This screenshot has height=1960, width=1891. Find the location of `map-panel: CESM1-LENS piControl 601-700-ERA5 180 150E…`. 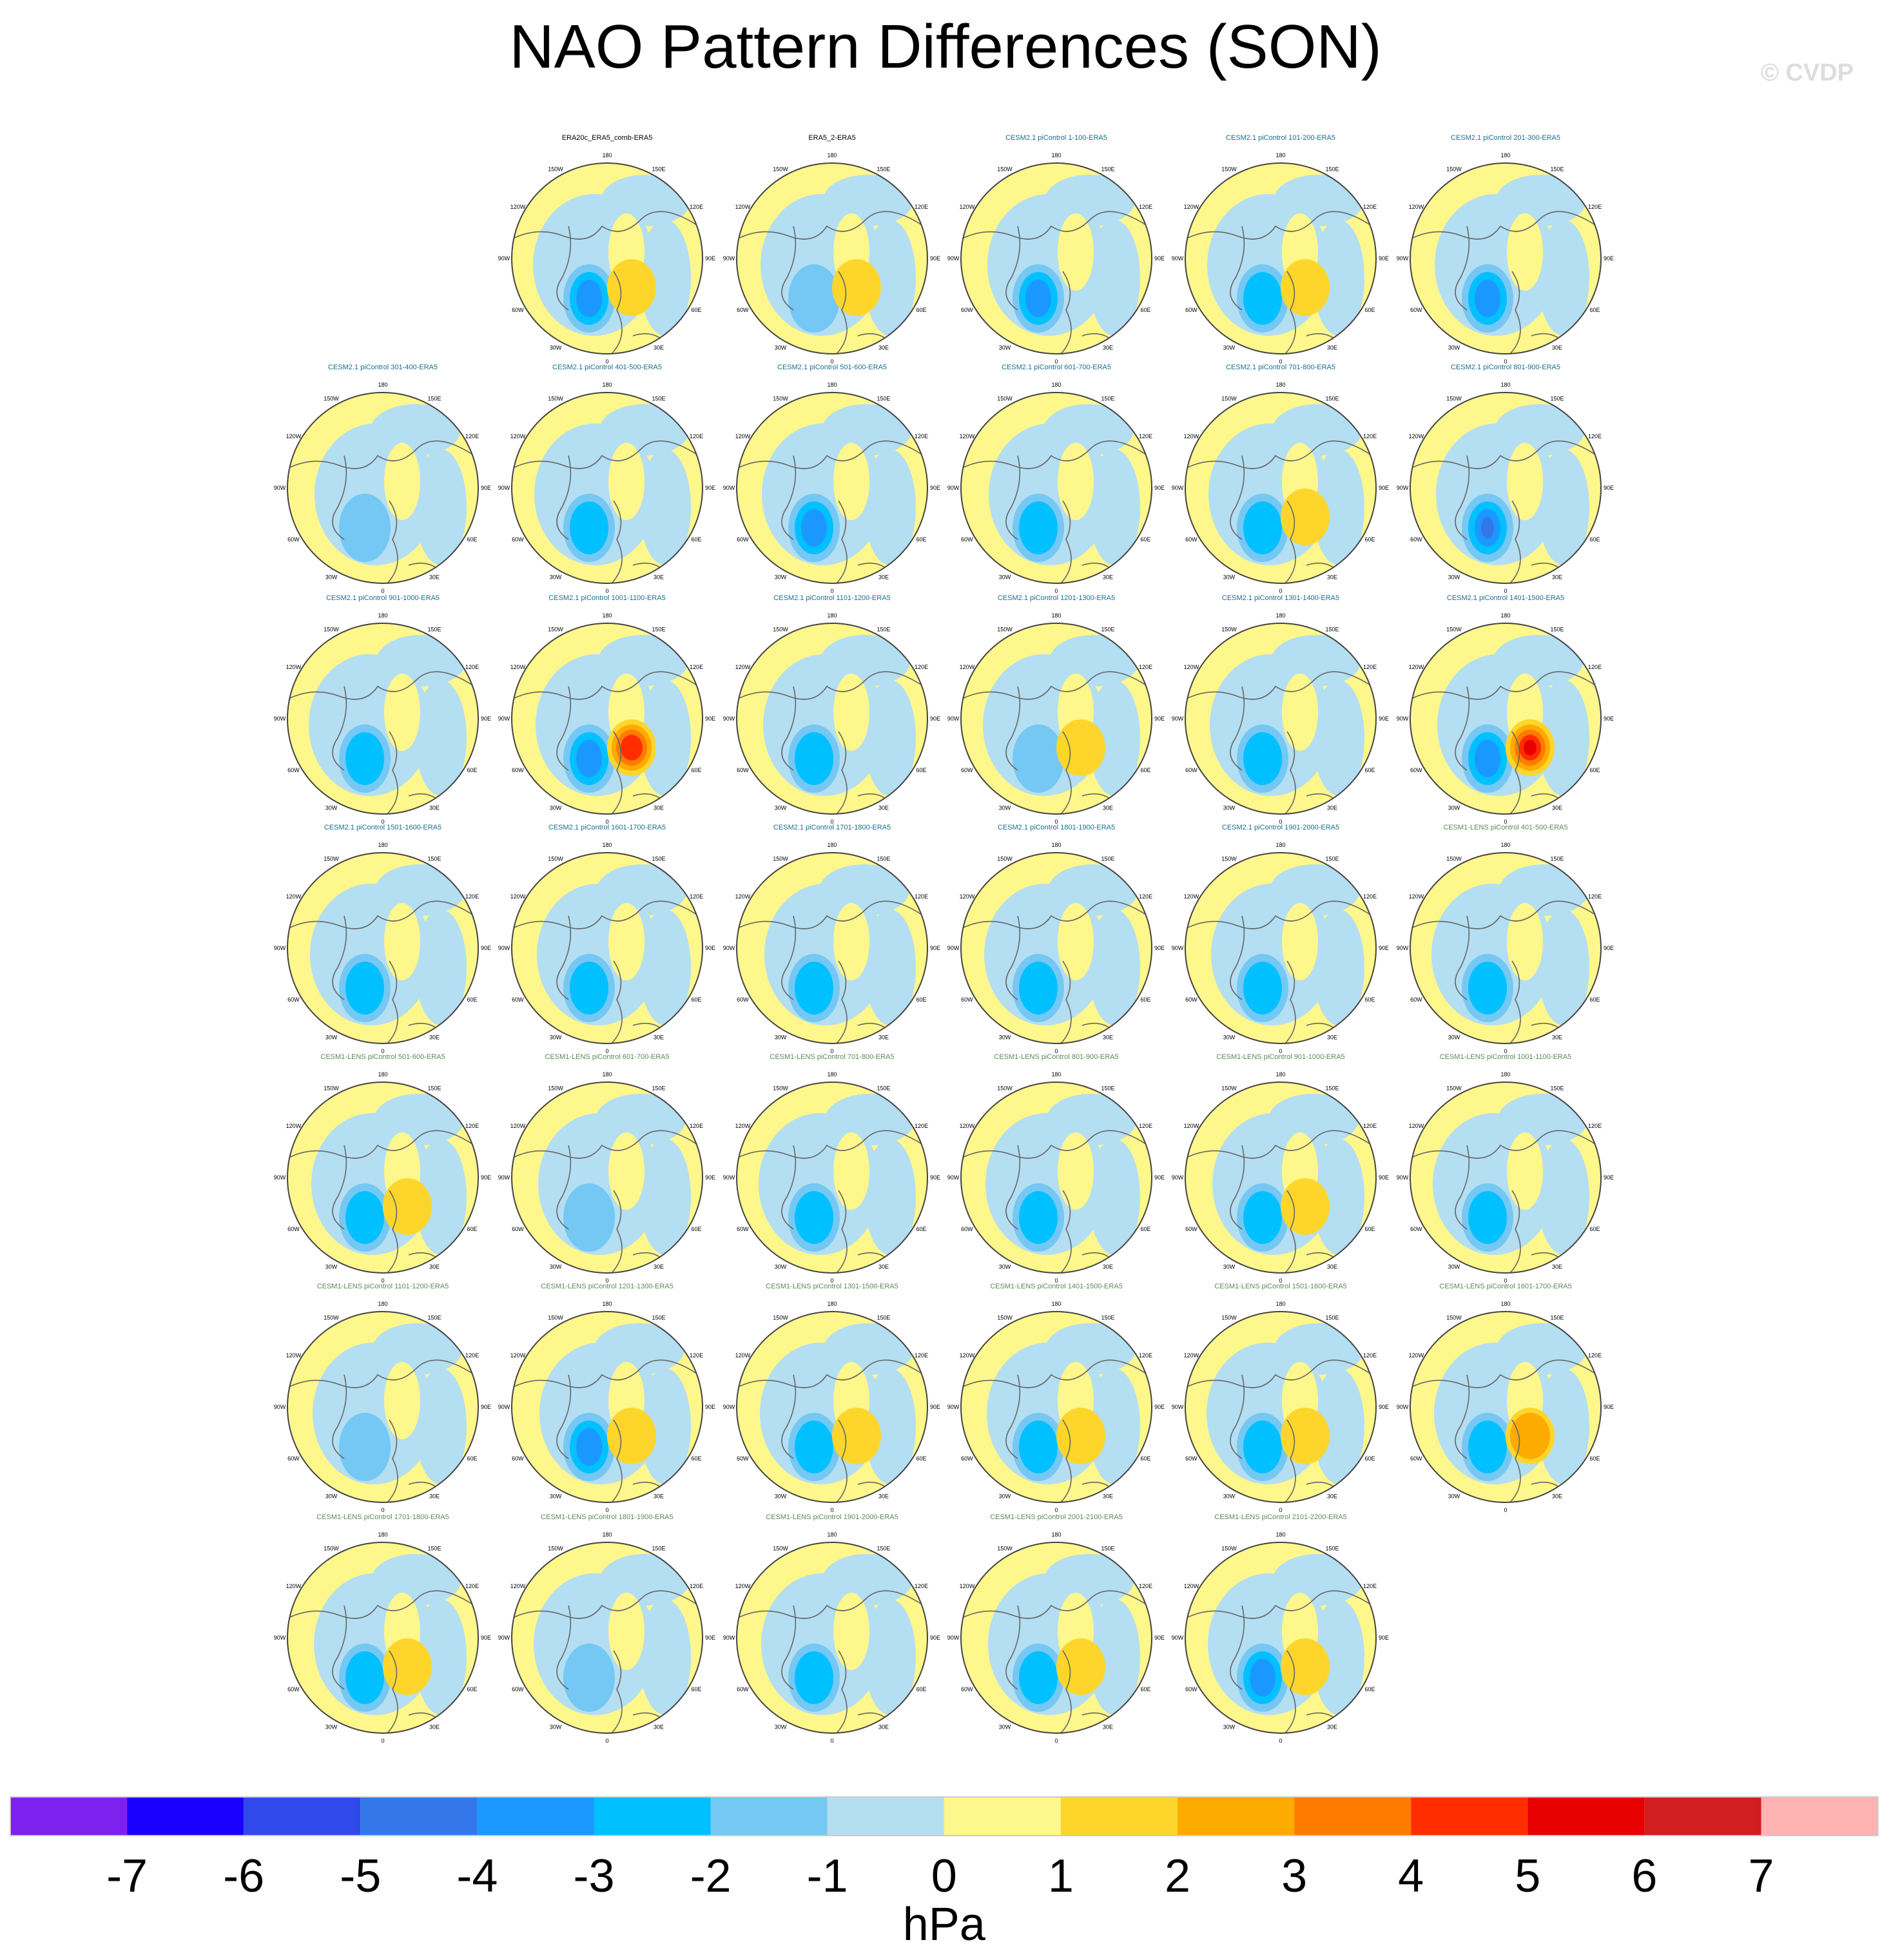

map-panel: CESM1-LENS piControl 601-700-ERA5 180 150E… is located at coordinates (606, 1168).